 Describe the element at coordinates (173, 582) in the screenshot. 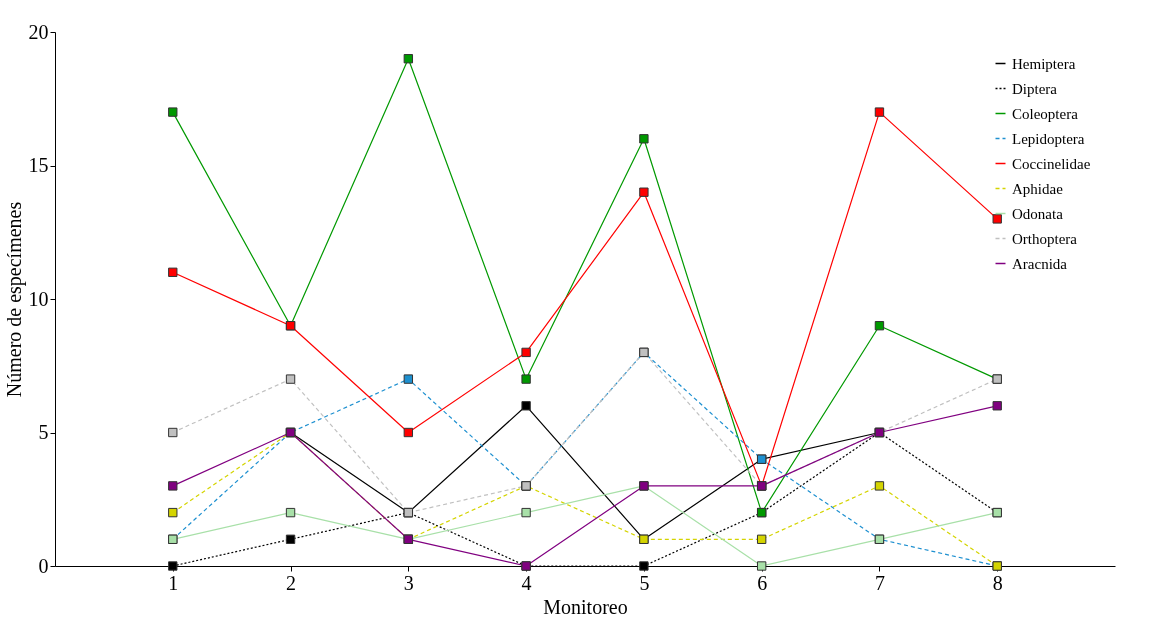

I see `x-tick-label: 1` at that location.